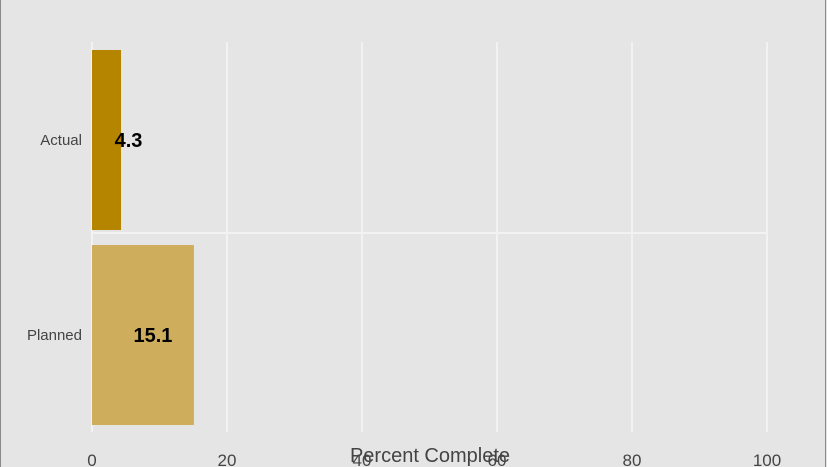 The image size is (827, 467). Describe the element at coordinates (54, 238) in the screenshot. I see `category-labels: Actual Planned` at that location.